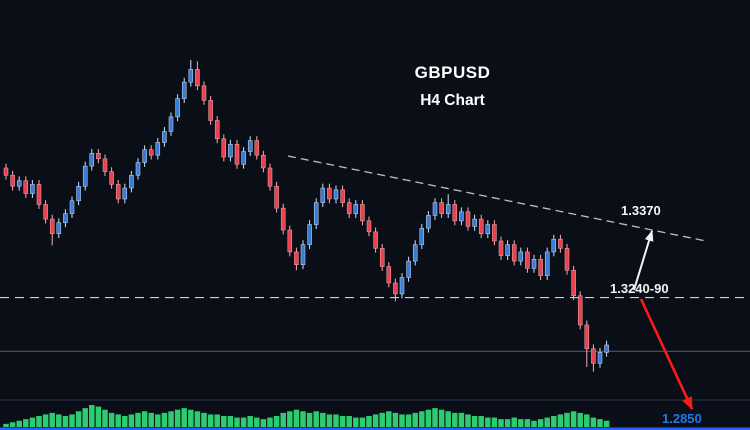  I want to click on downside-target-arrow, so click(666, 354).